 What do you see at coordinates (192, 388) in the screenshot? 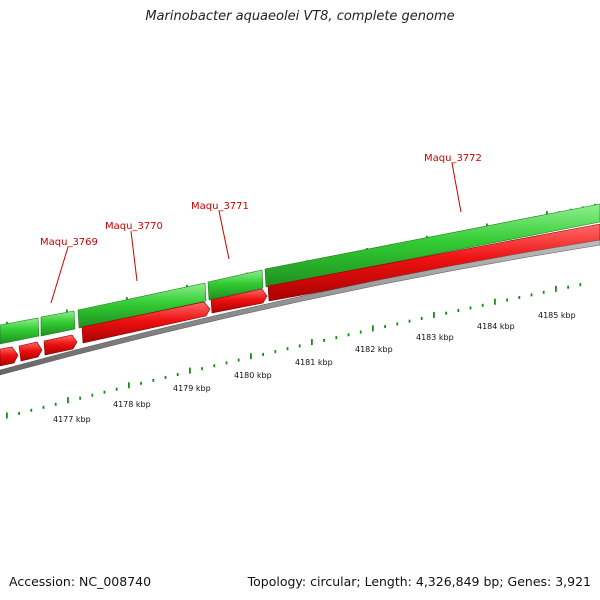
I see `kbp-label: 4179 kbp` at bounding box center [192, 388].